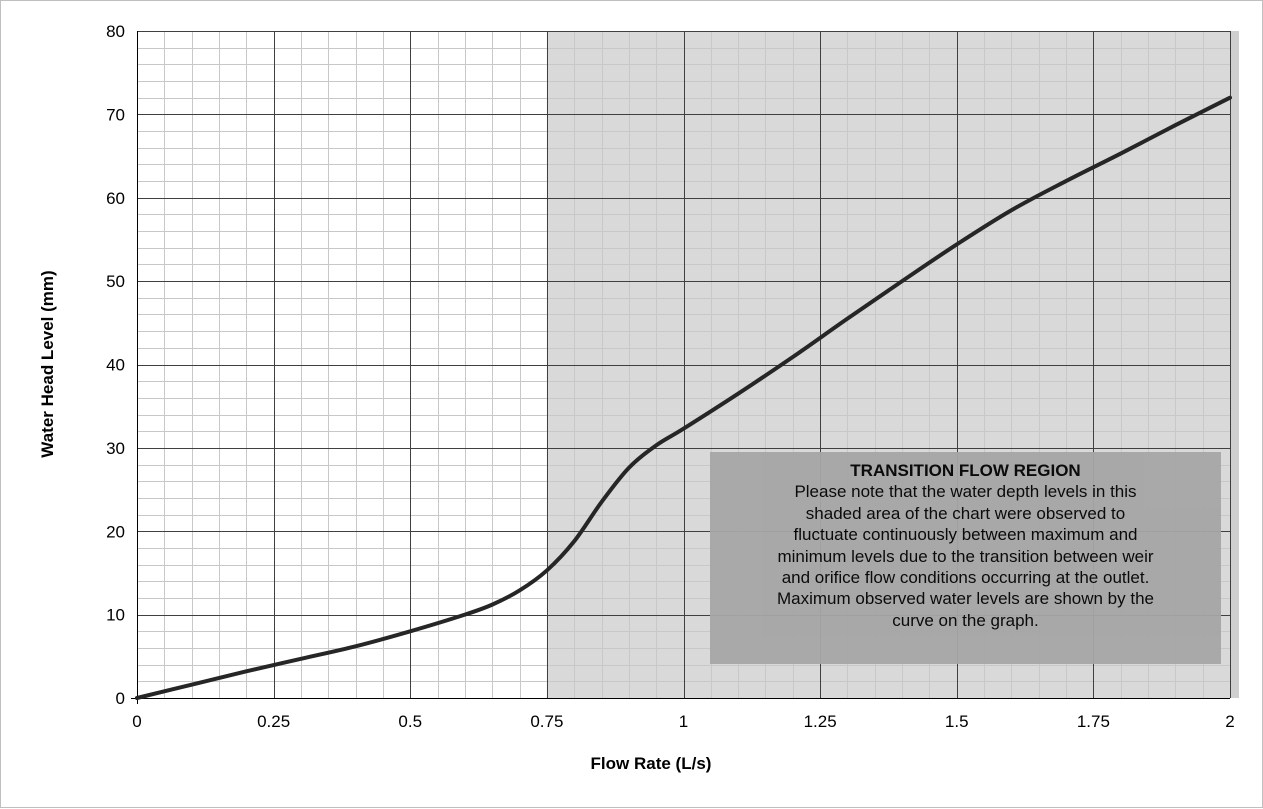 Image resolution: width=1263 pixels, height=809 pixels. I want to click on x-tick-label: 2, so click(1229, 721).